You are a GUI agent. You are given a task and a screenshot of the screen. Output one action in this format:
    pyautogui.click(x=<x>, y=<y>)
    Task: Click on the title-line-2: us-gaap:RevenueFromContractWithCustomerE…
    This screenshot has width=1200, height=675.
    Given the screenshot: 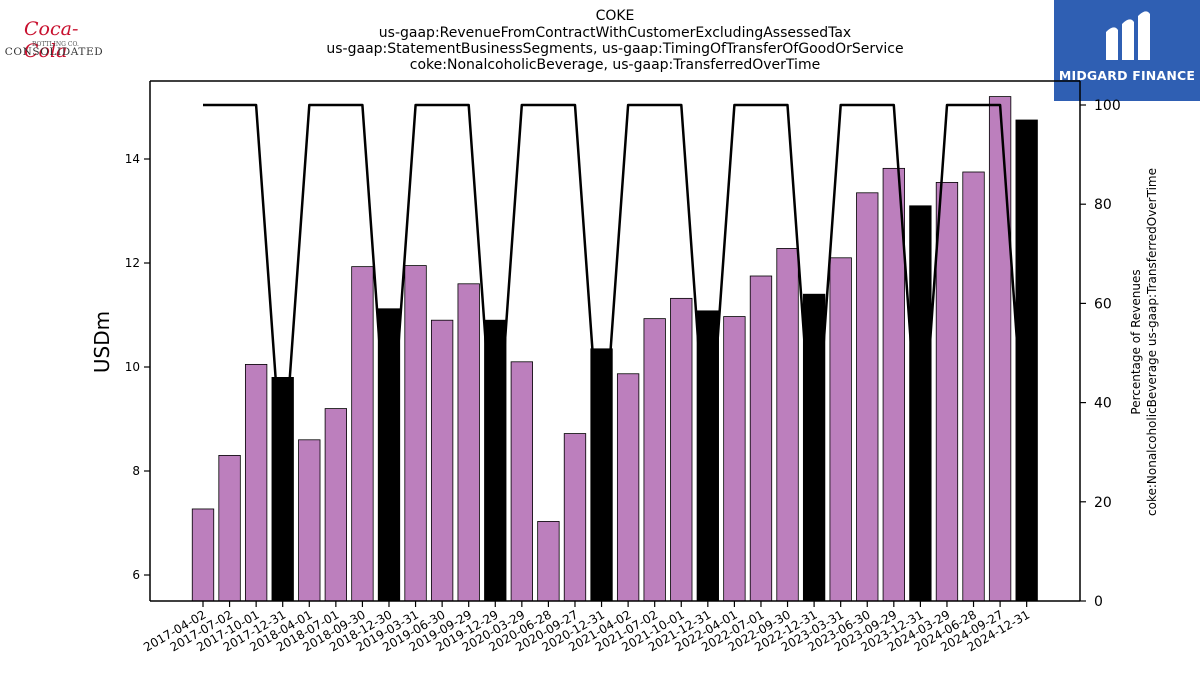 What is the action you would take?
    pyautogui.click(x=615, y=33)
    